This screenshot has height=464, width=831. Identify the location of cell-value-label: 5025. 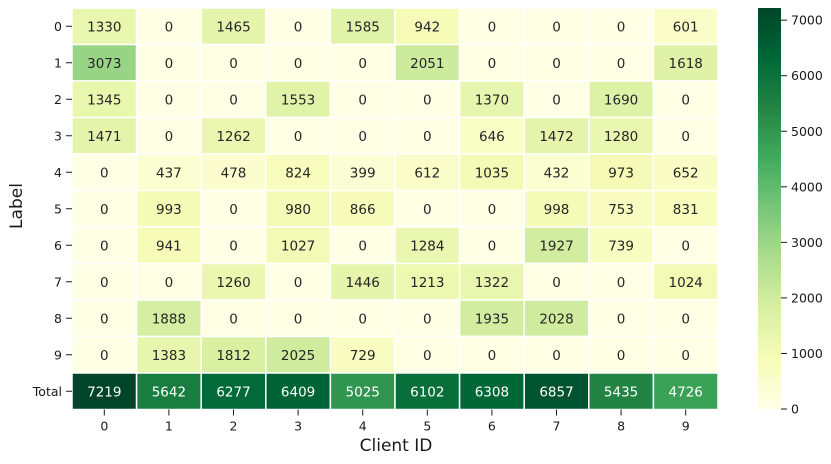
(363, 392).